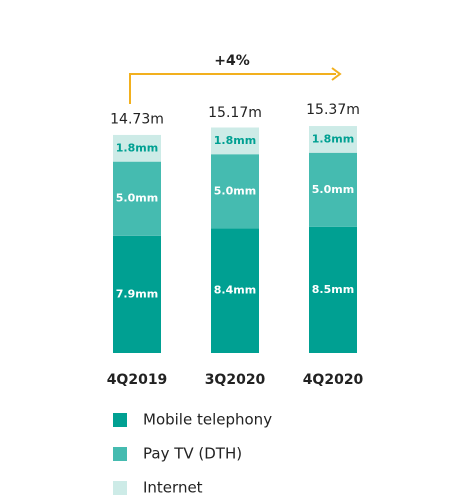 This screenshot has height=498, width=472. I want to click on value-label: 8.4mm, so click(235, 290).